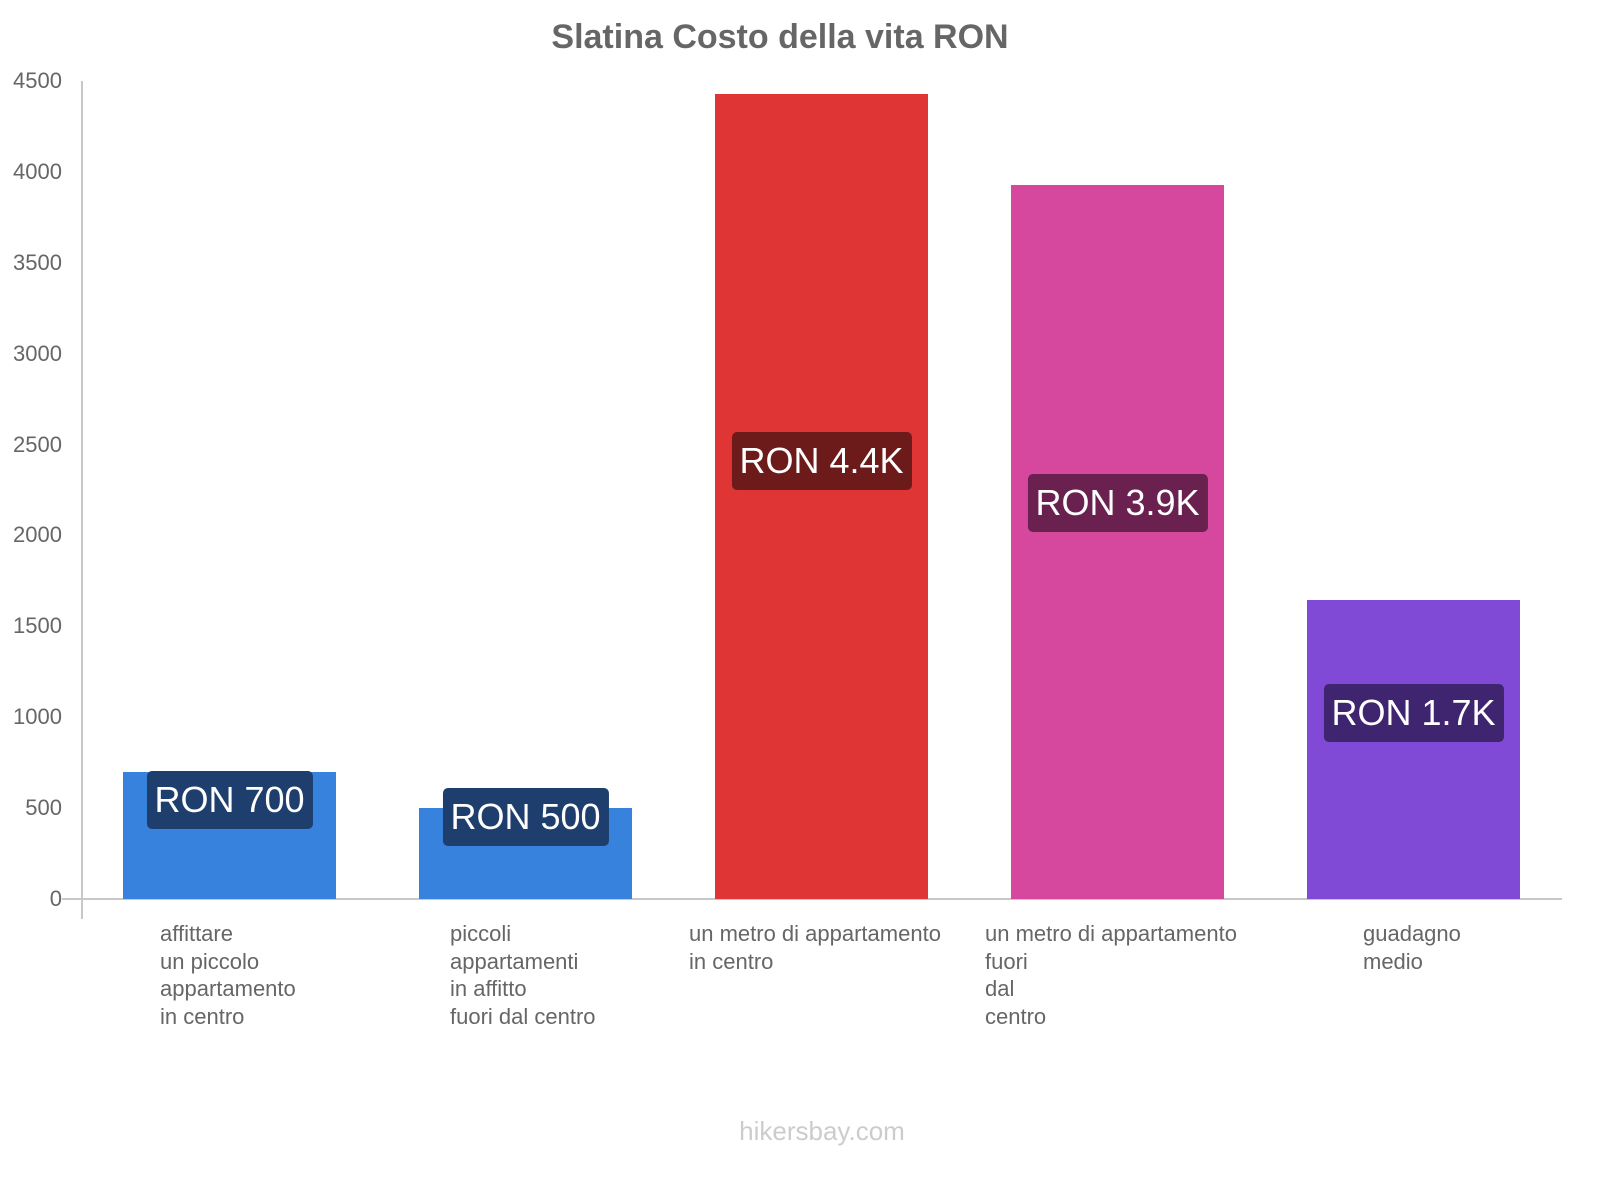  I want to click on y-tick-label: 3500, so click(37, 262).